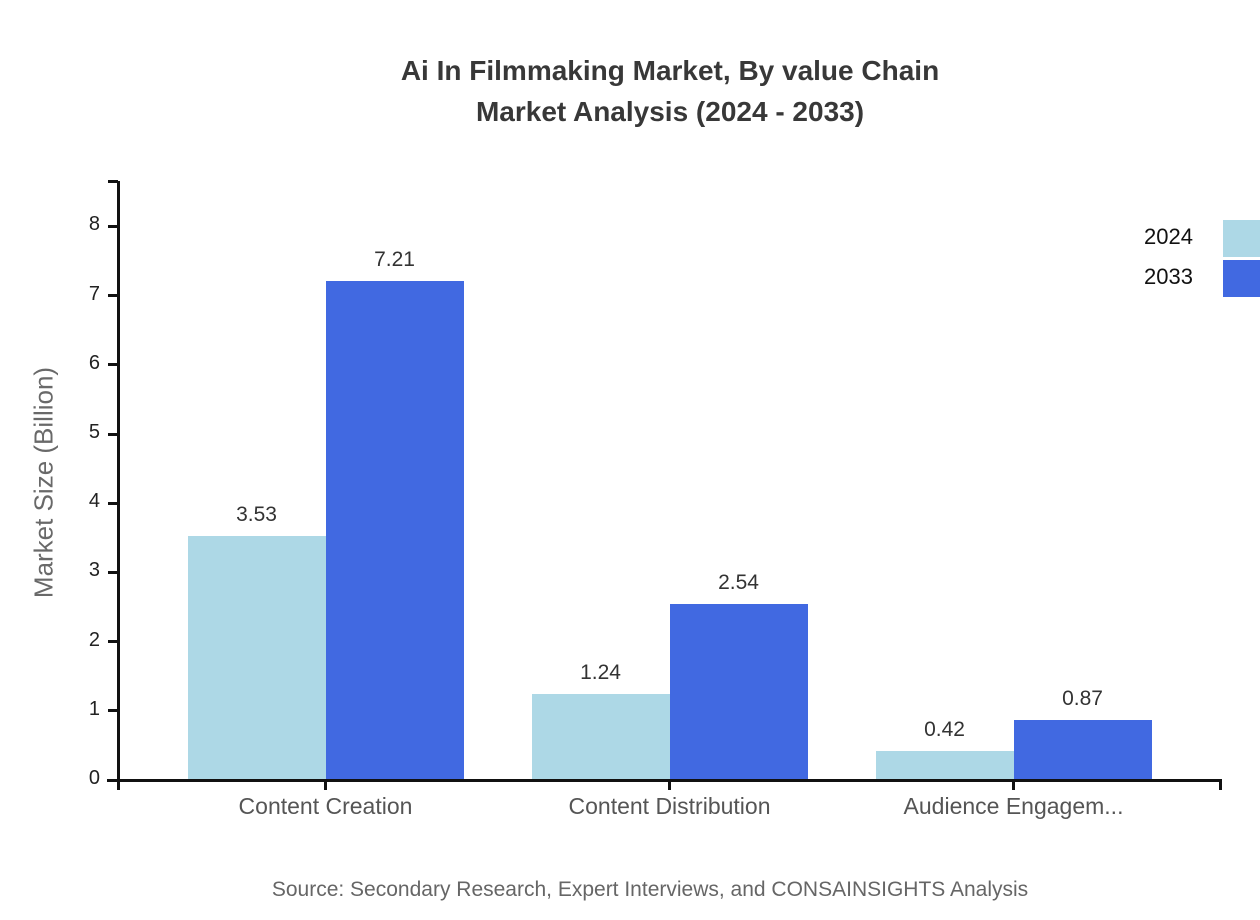 Image resolution: width=1260 pixels, height=920 pixels. I want to click on bar-2024-content-creation, so click(256, 657).